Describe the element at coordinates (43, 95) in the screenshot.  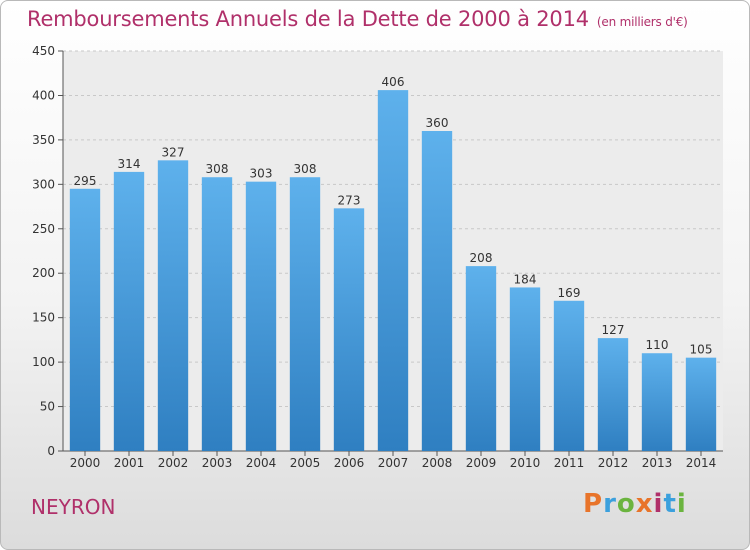
I see `y-tick-label: 400` at that location.